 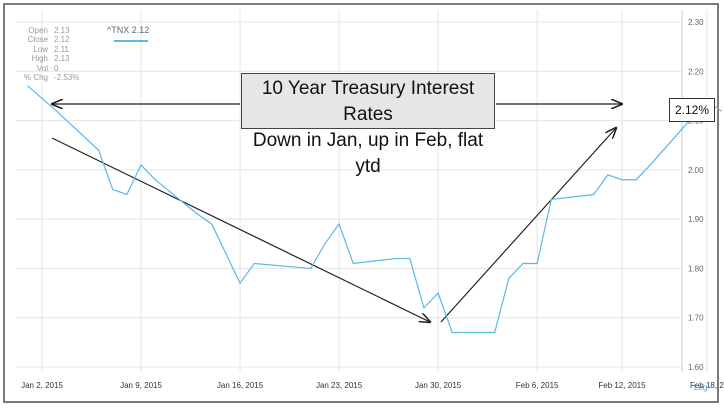 What do you see at coordinates (696, 268) in the screenshot?
I see `y-tick-label: 1.80` at bounding box center [696, 268].